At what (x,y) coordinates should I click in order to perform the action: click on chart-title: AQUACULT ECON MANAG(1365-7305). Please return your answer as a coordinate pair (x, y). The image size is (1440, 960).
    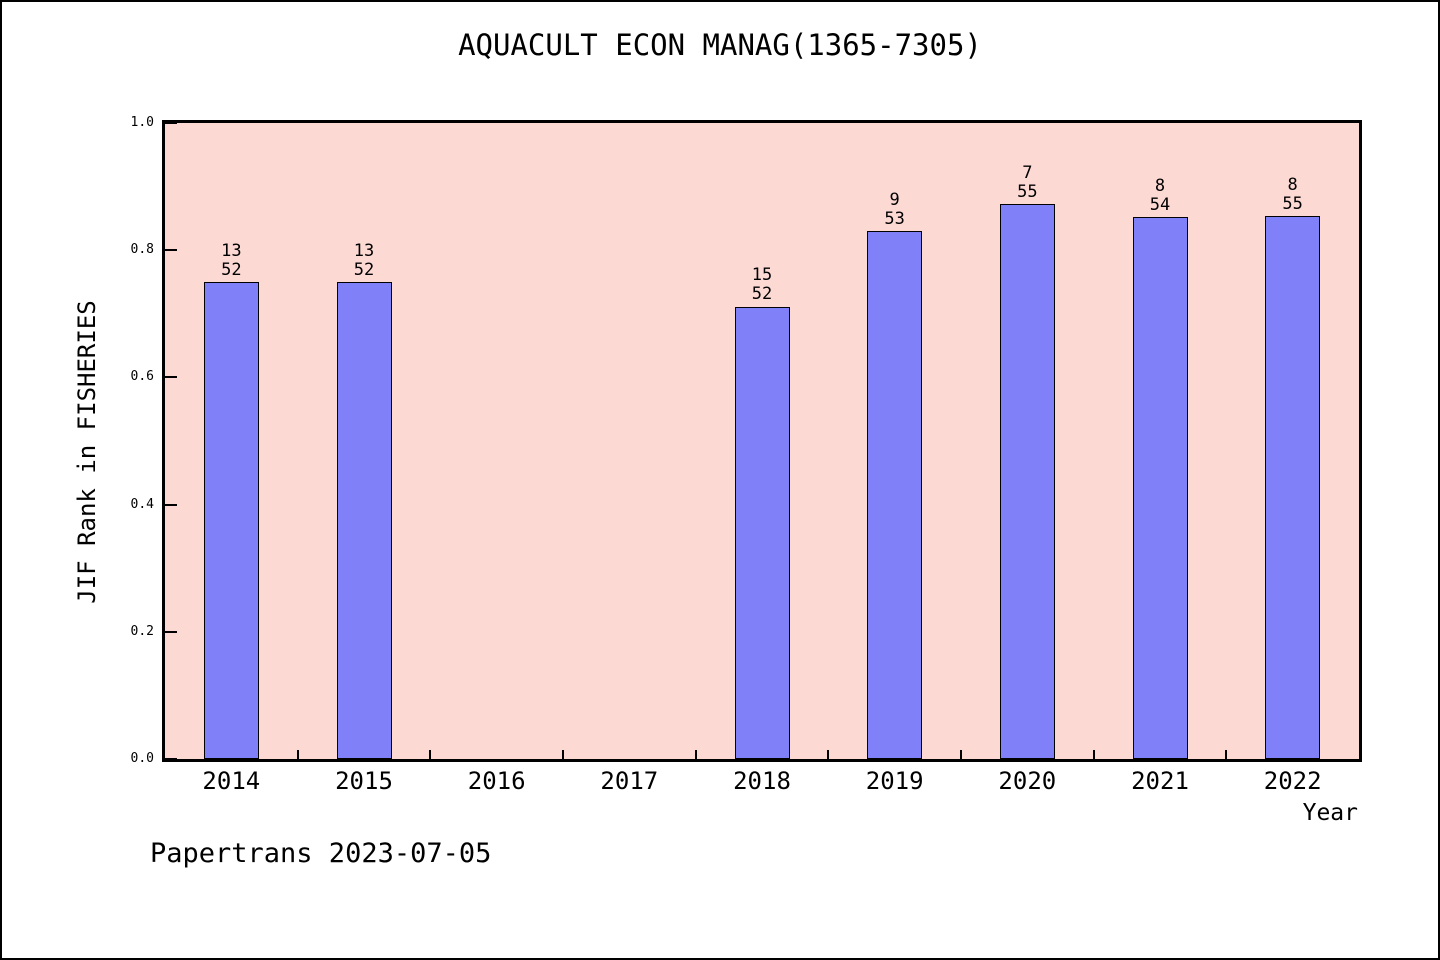
    Looking at the image, I should click on (720, 45).